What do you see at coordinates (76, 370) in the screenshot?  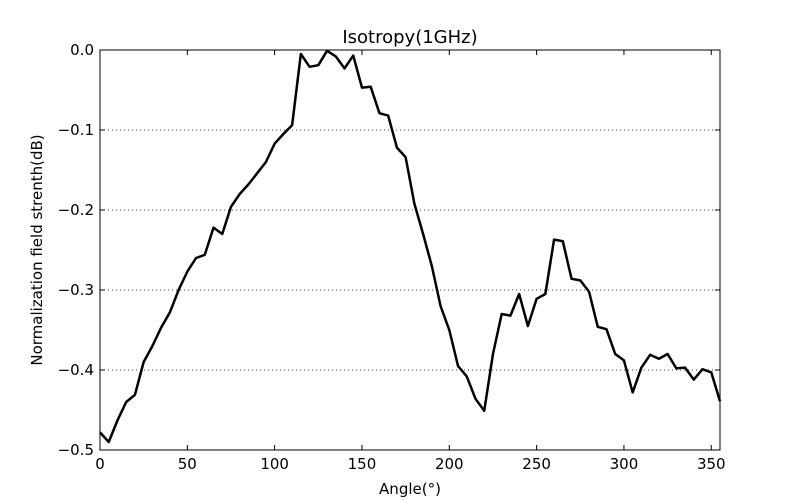 I see `y-tick-label: −0.4` at bounding box center [76, 370].